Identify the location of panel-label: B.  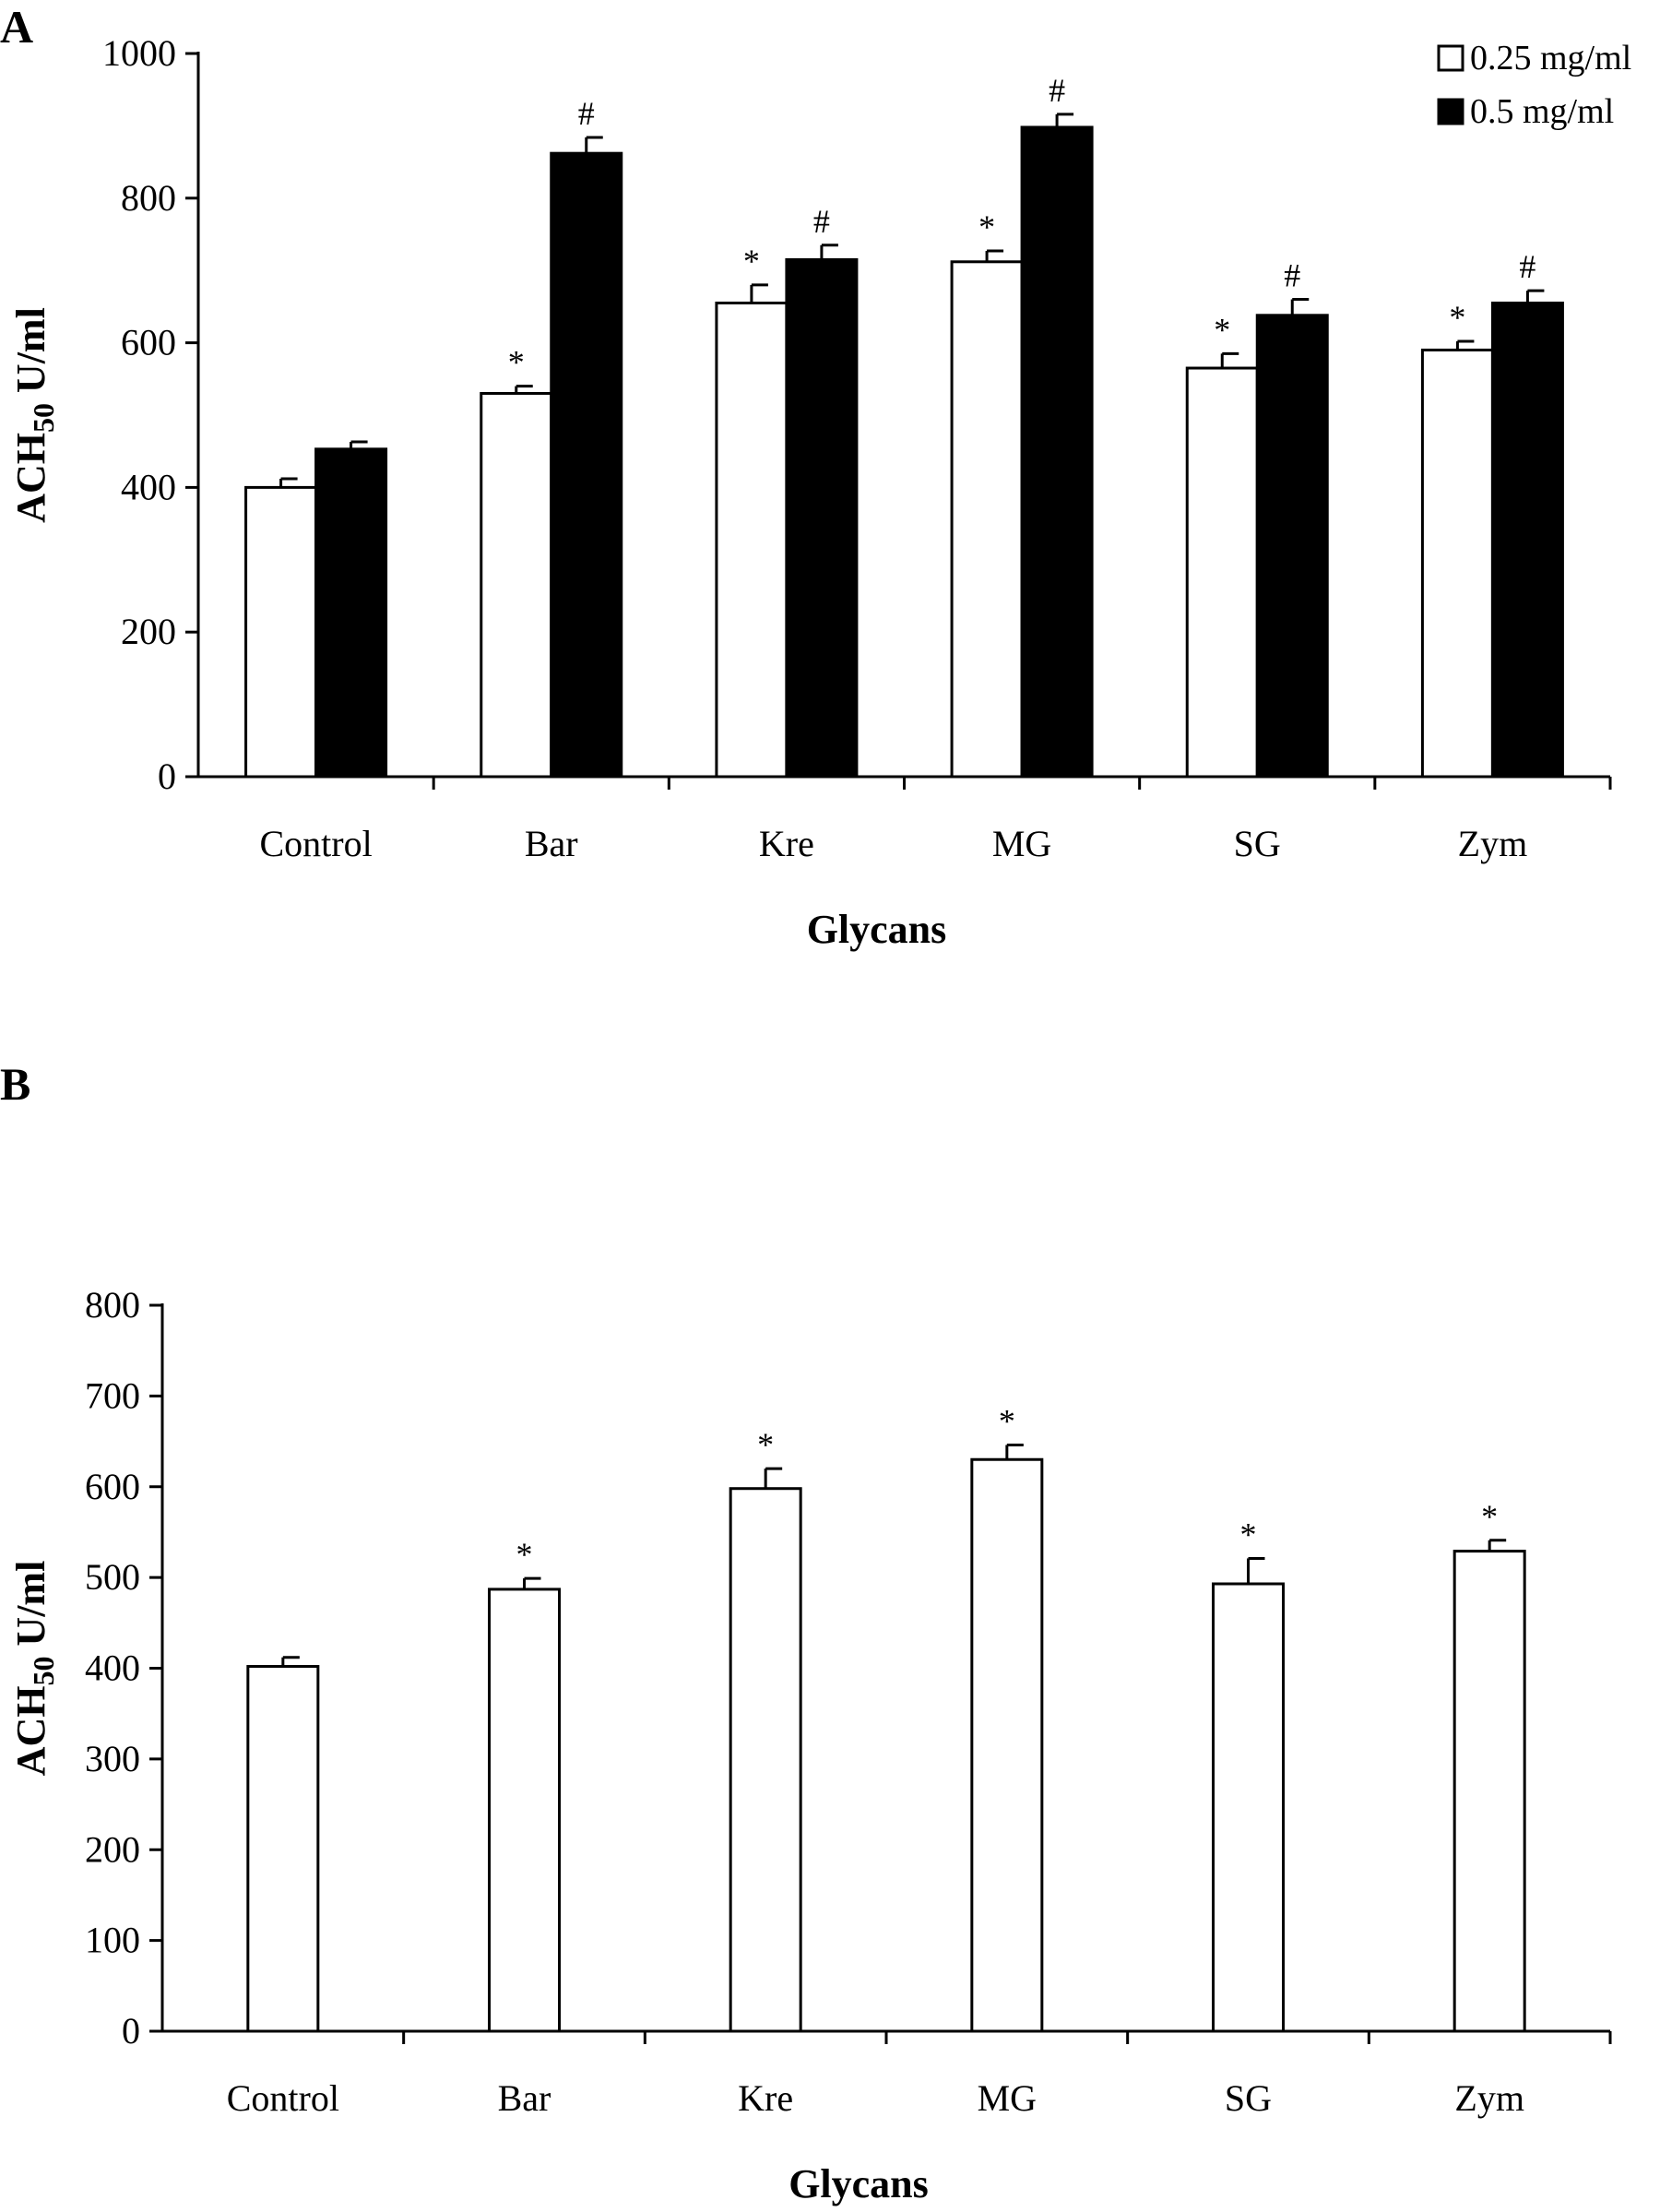
(15, 1084).